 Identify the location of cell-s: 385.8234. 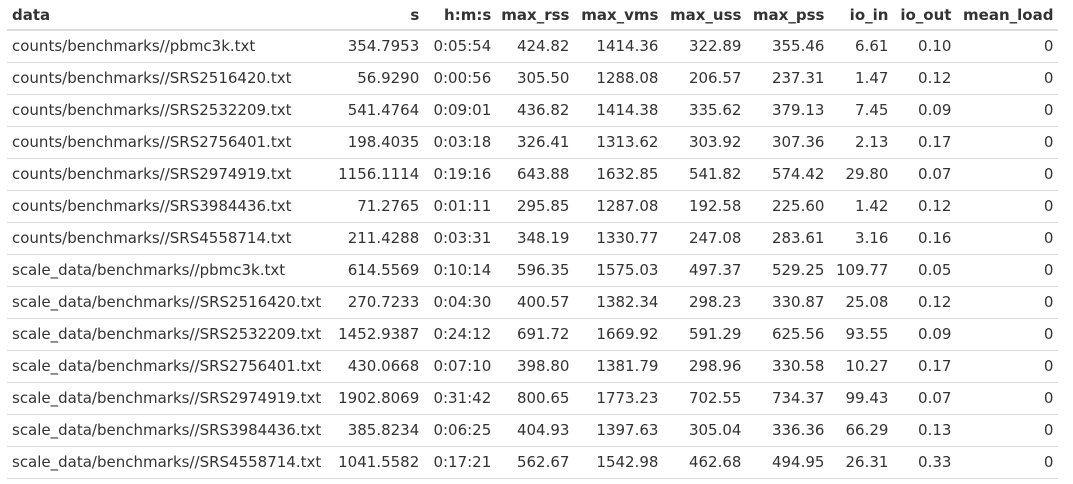
(375, 430).